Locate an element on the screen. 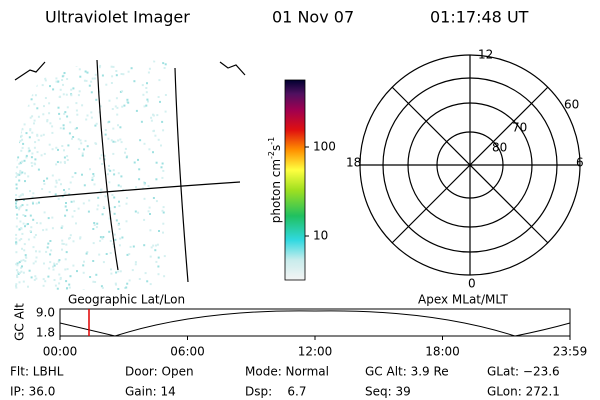 This screenshot has height=400, width=600. timeline-xticks: 00:00 06:00 12:00 18:00 23:59 is located at coordinates (315, 347).